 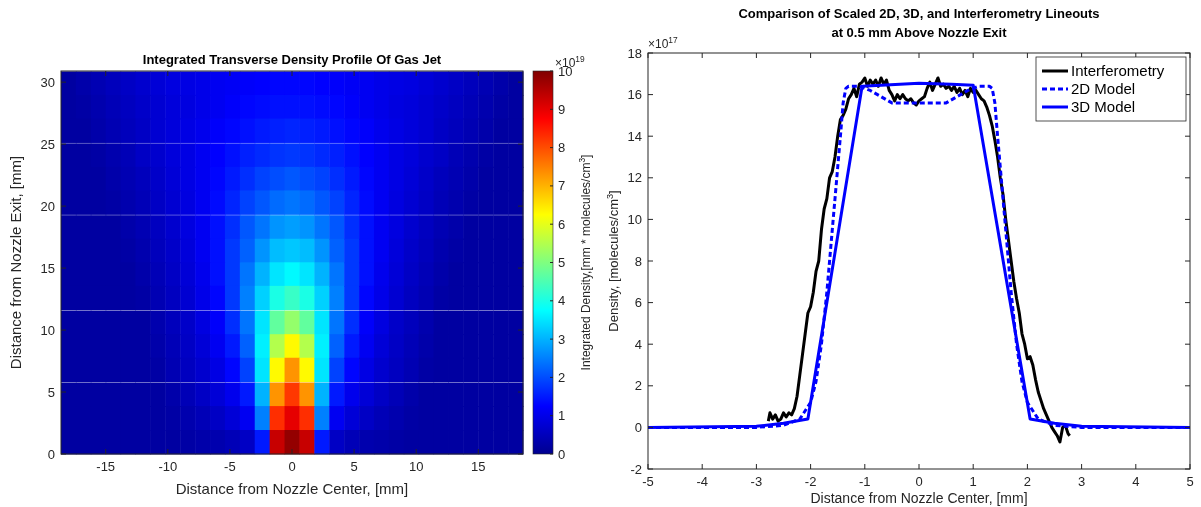 I want to click on color-bar-label: 9, so click(x=562, y=109).